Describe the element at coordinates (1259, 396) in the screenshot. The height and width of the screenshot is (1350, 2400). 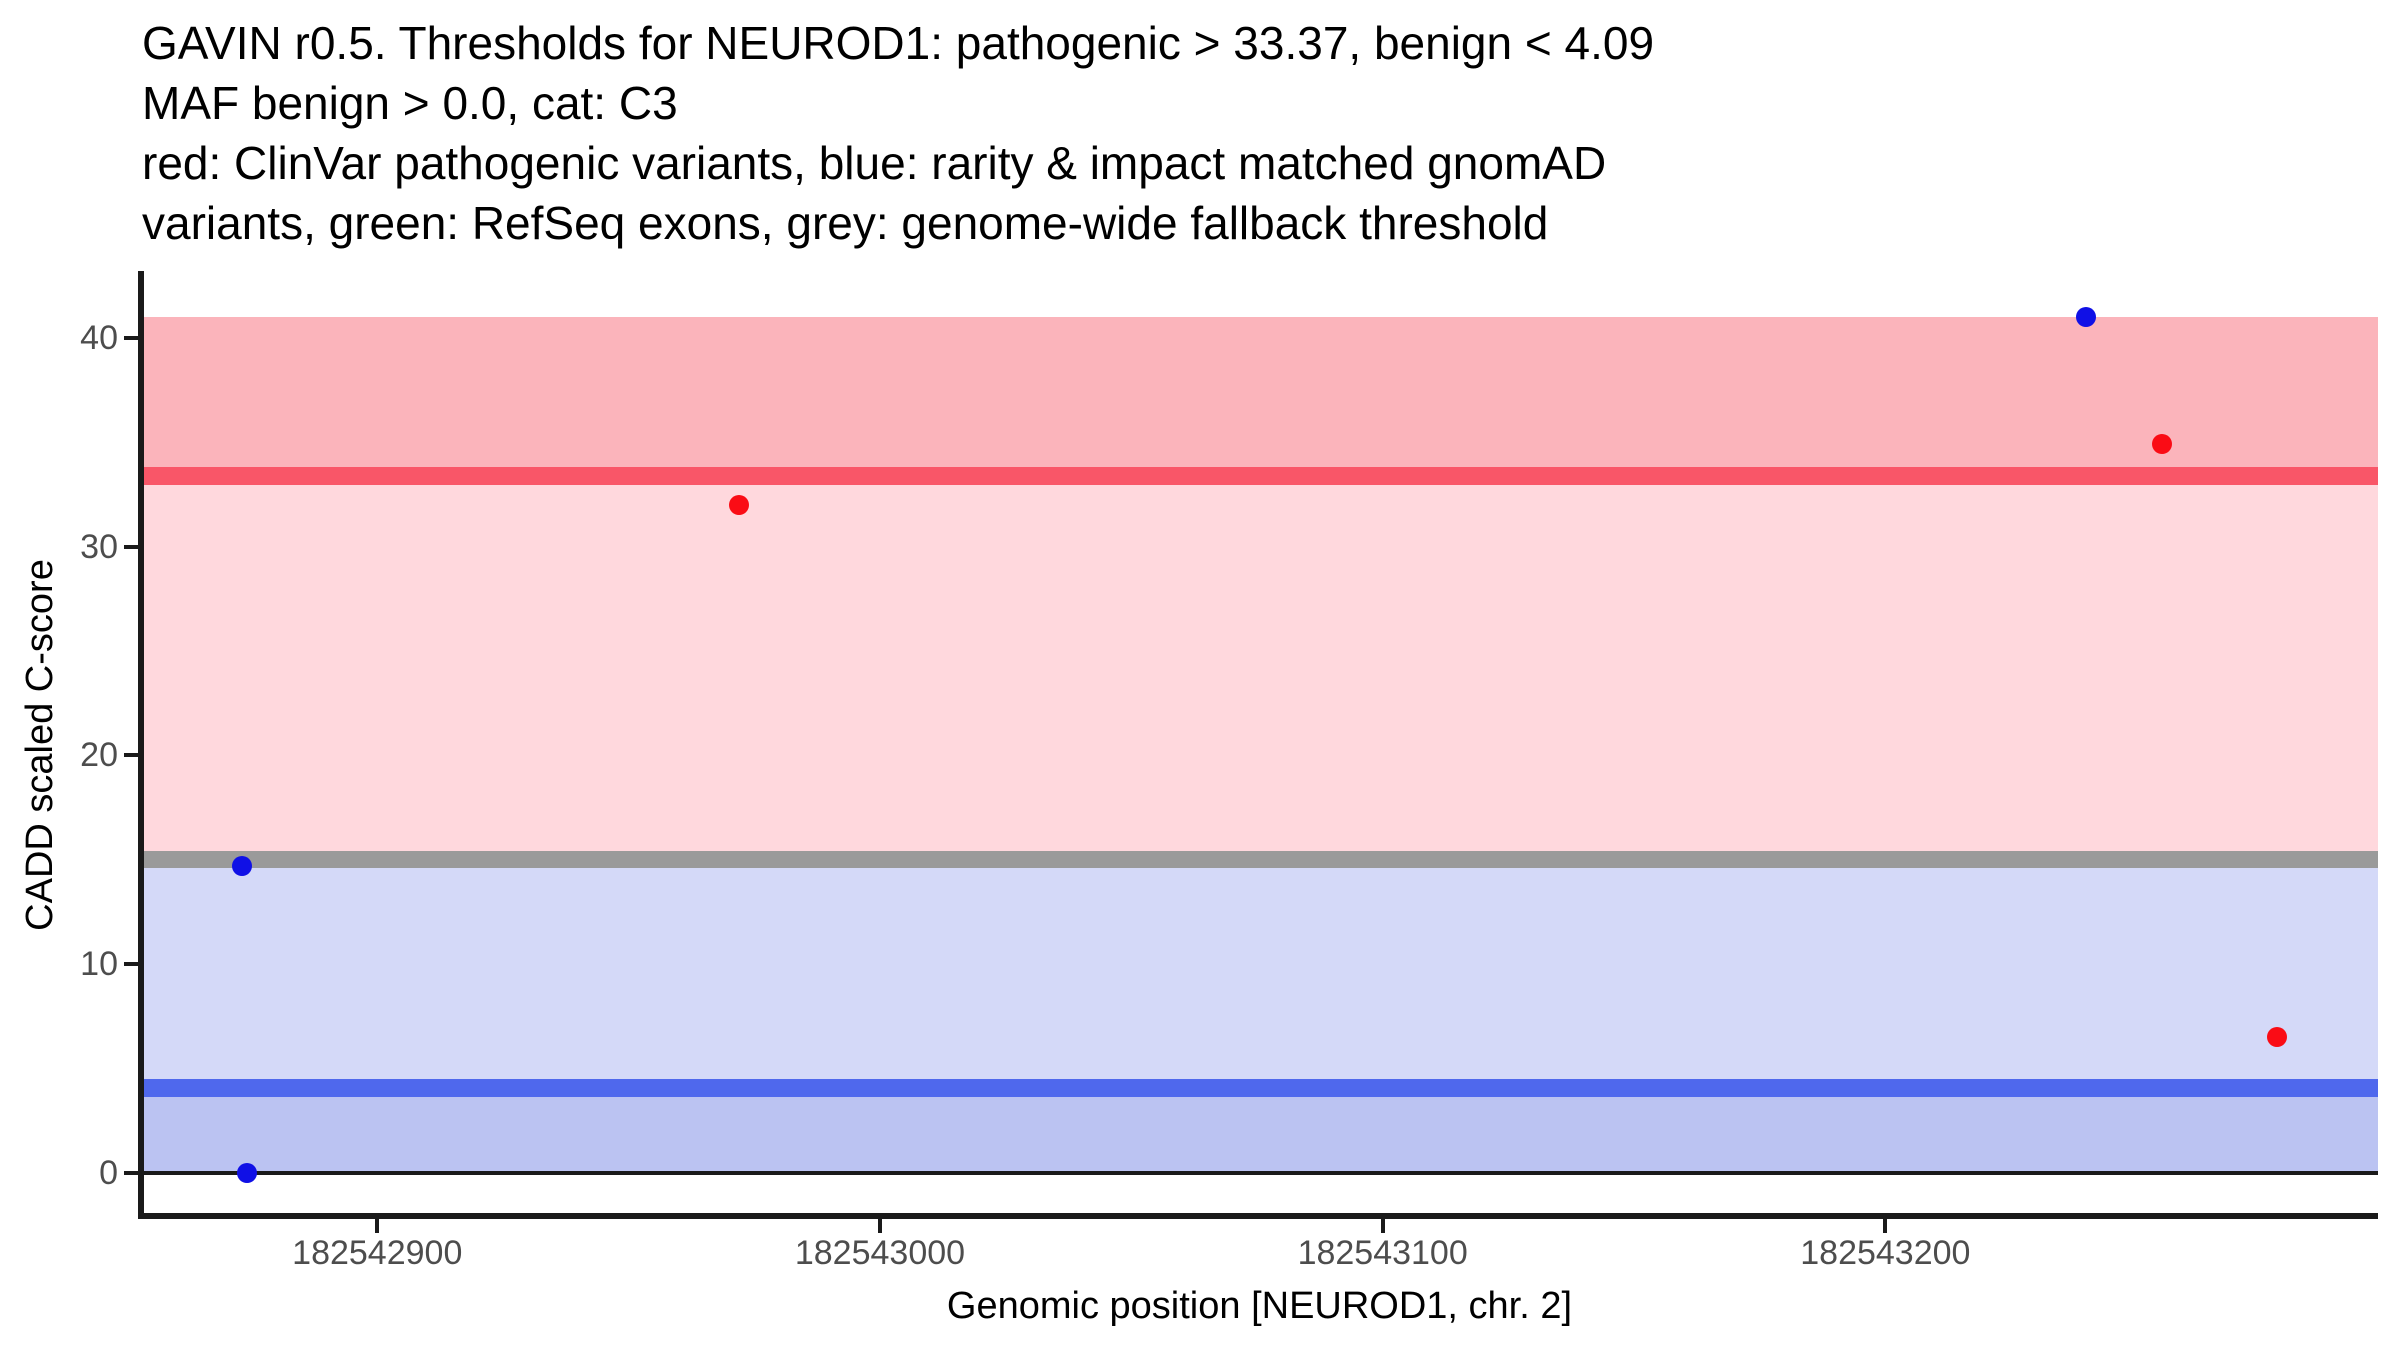
I see `pathogenic-zone-band` at that location.